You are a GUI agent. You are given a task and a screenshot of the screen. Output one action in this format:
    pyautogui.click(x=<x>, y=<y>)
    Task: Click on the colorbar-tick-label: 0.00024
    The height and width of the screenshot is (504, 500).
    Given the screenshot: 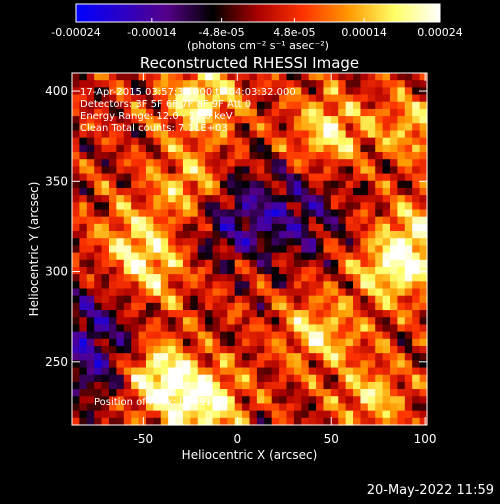 What is the action you would take?
    pyautogui.click(x=440, y=32)
    